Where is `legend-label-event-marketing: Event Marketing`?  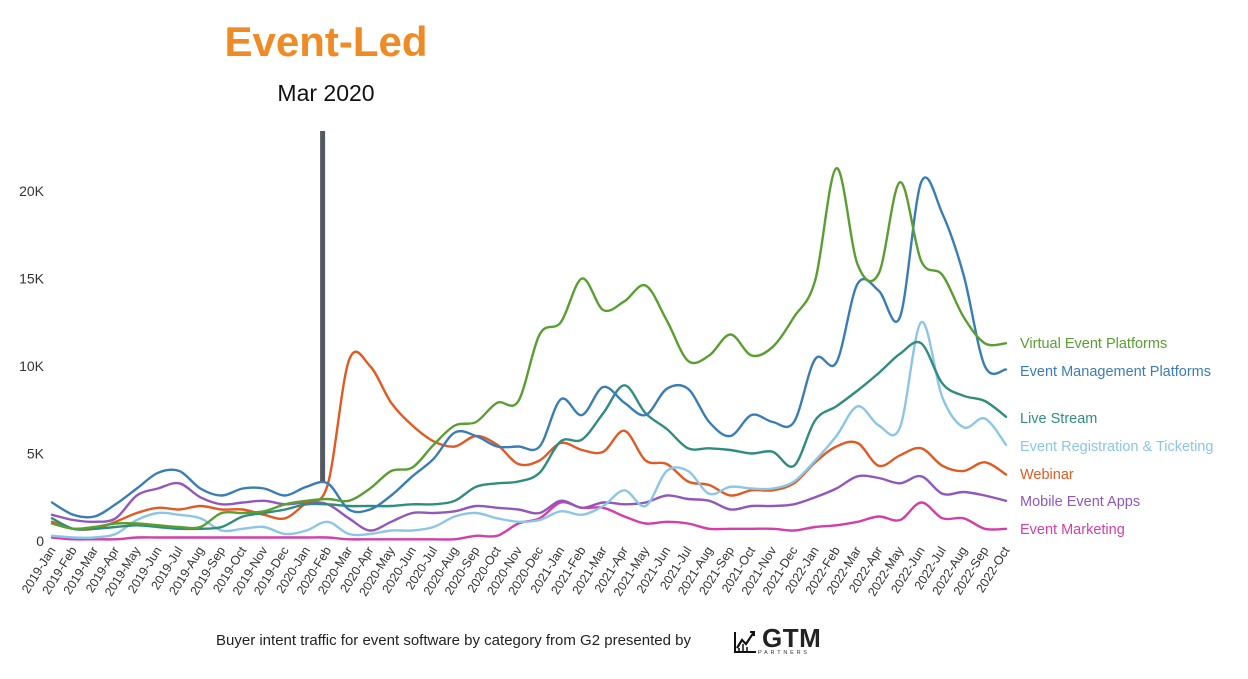 legend-label-event-marketing: Event Marketing is located at coordinates (1072, 530).